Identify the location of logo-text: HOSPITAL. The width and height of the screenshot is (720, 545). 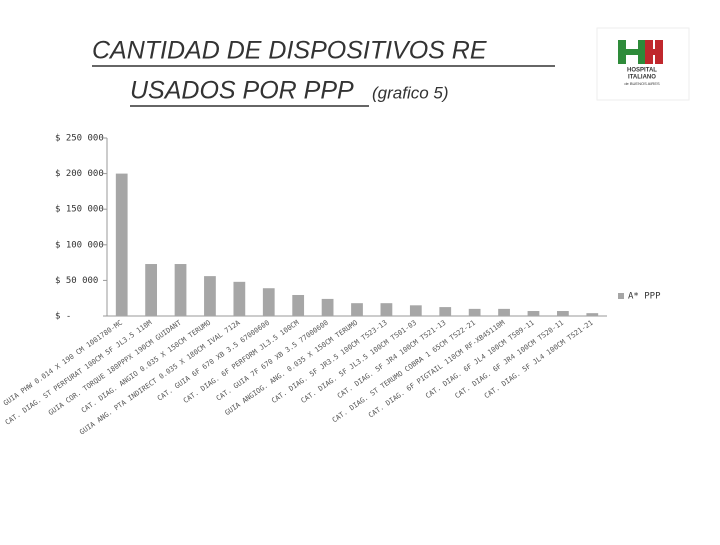
(642, 71).